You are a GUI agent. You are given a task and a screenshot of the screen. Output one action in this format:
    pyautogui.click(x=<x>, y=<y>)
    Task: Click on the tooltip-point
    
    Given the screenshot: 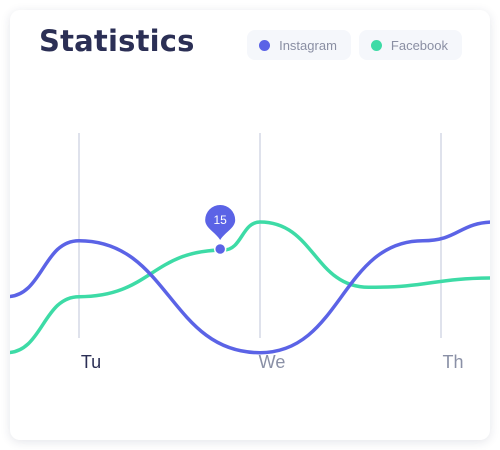 What is the action you would take?
    pyautogui.click(x=220, y=249)
    